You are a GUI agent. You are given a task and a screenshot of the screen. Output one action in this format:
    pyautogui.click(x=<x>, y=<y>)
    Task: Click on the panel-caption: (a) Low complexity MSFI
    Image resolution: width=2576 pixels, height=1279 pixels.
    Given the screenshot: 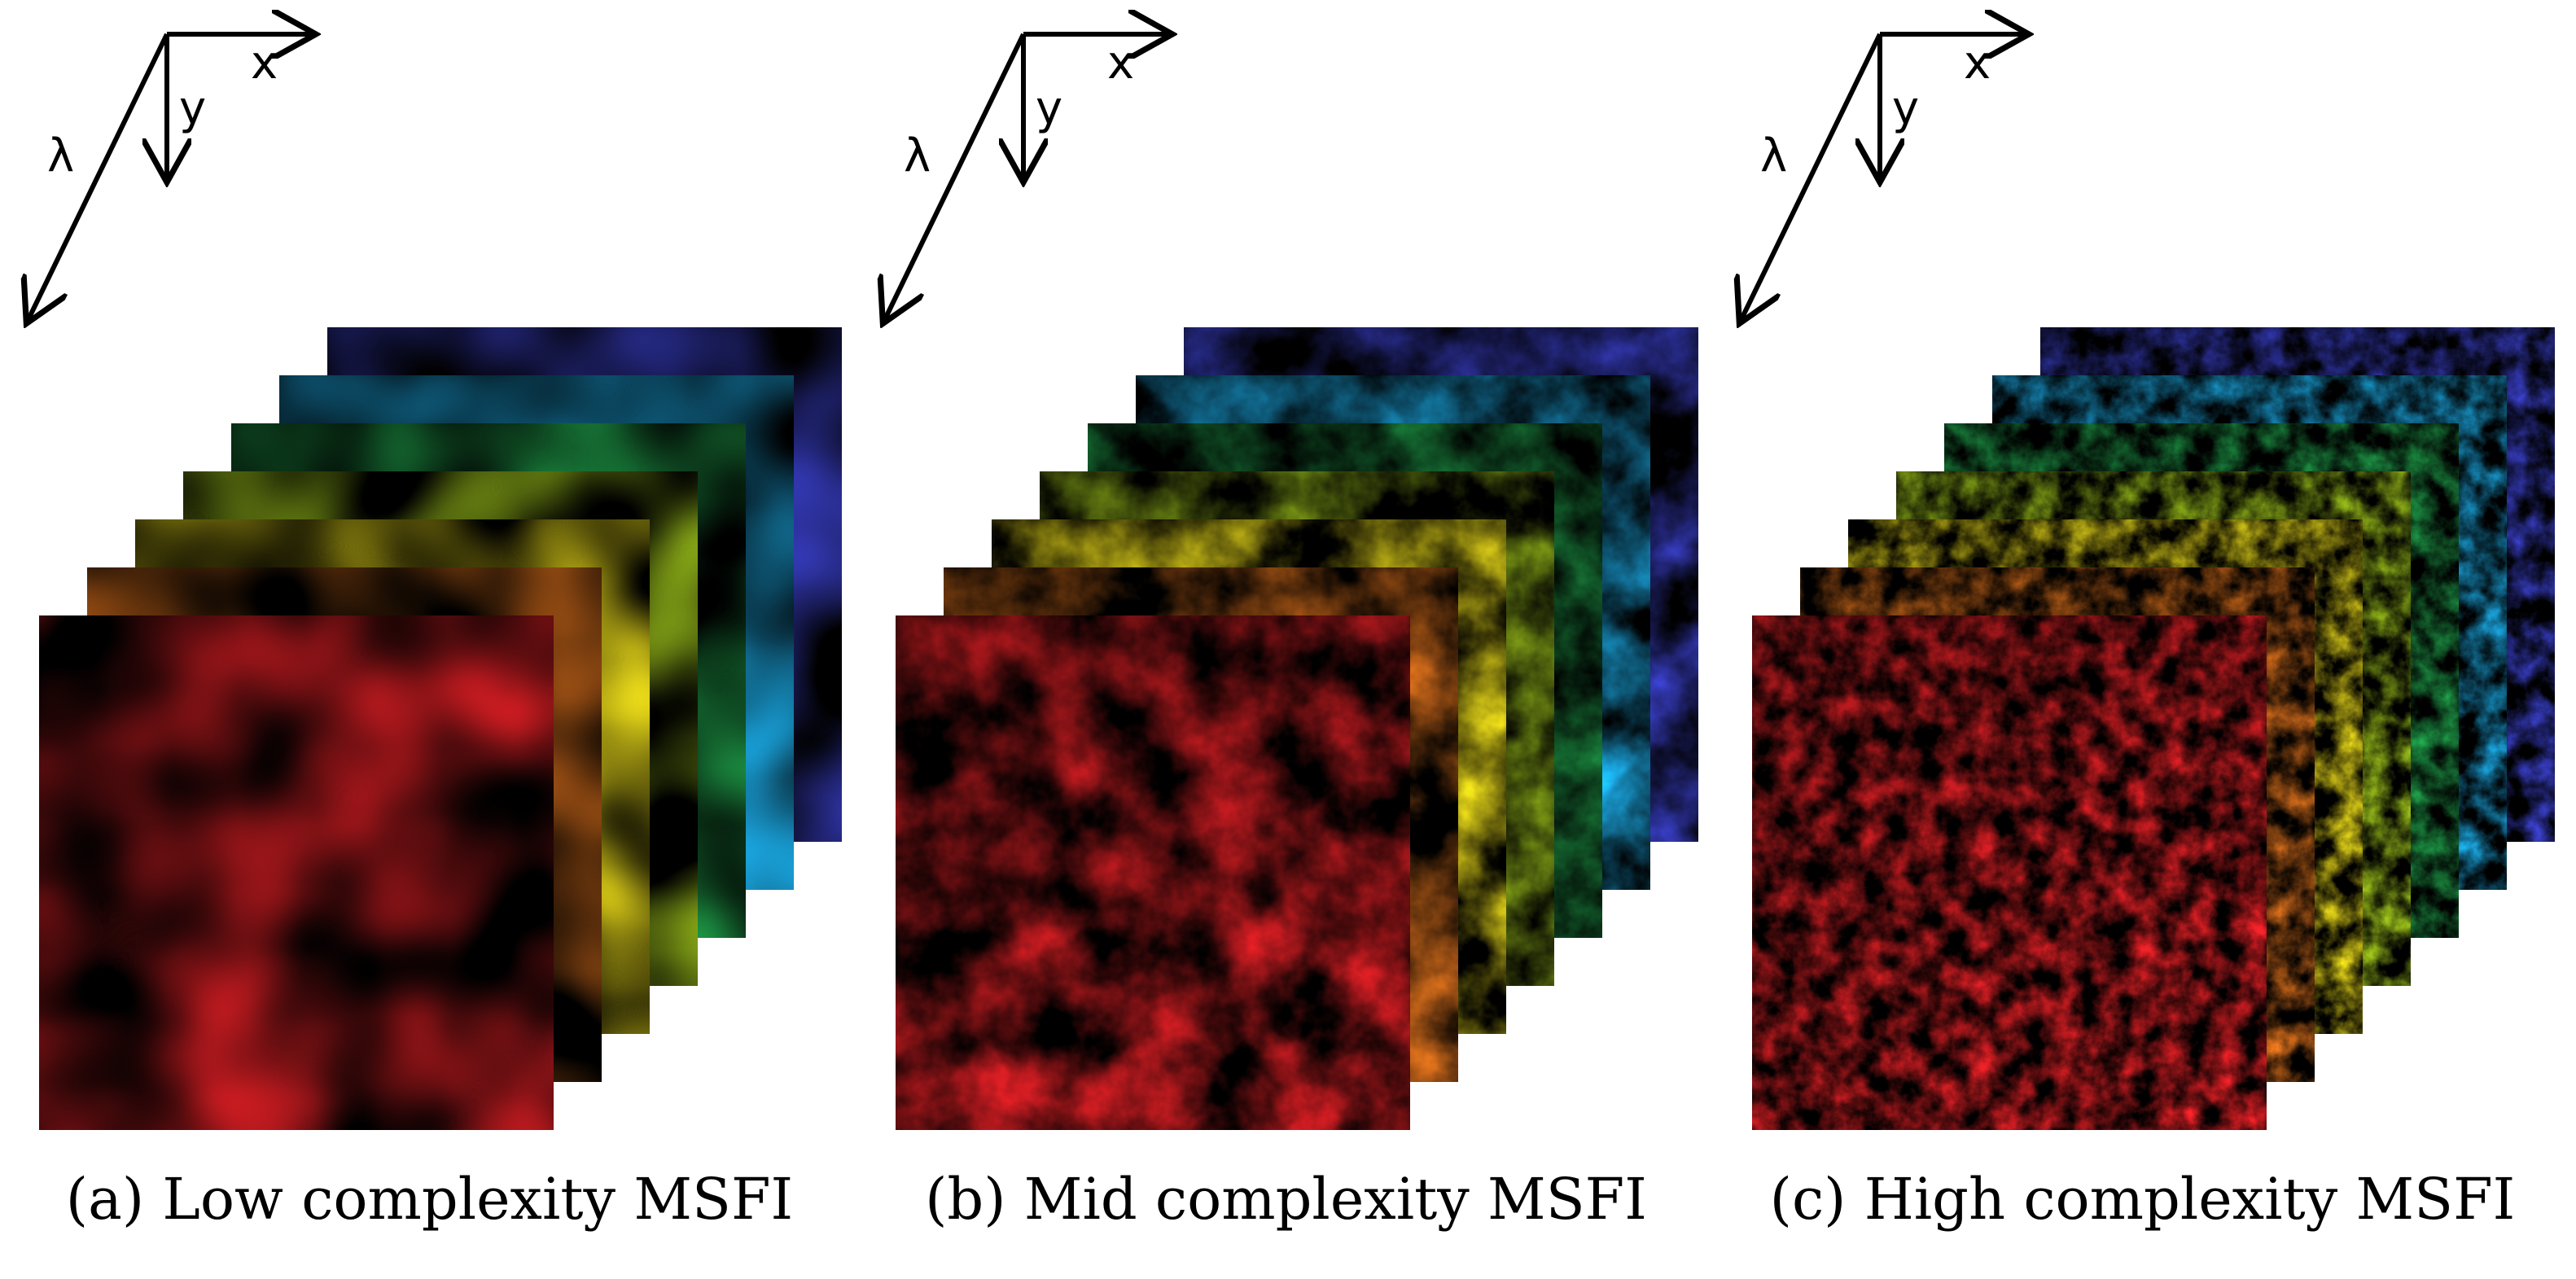 What is the action you would take?
    pyautogui.click(x=429, y=1199)
    